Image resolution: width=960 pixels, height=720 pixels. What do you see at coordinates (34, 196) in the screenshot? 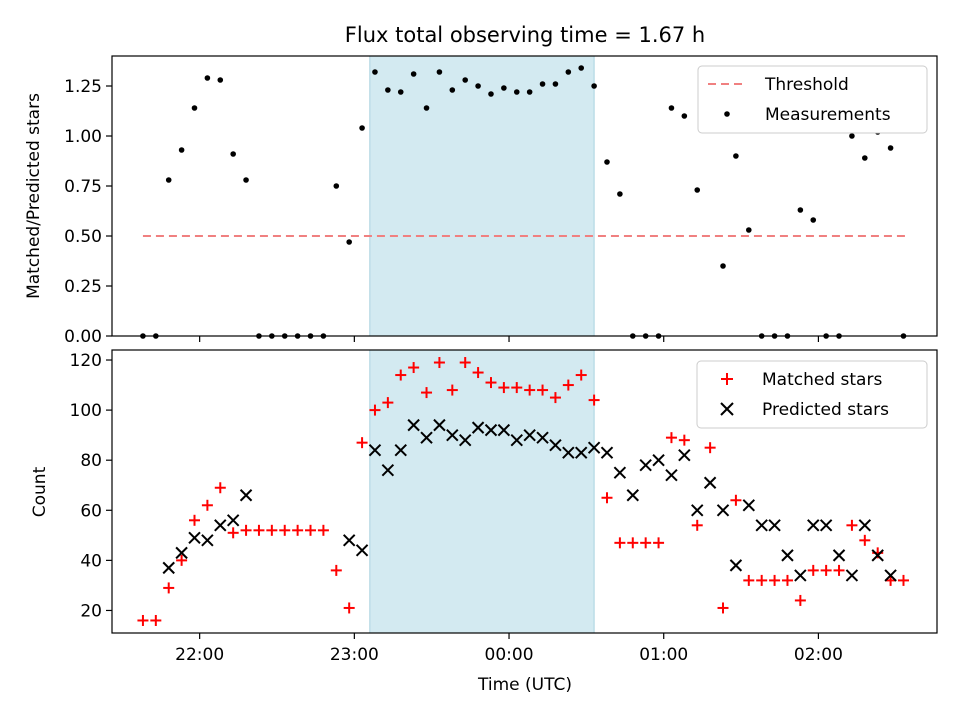
I see `y-axis-label: Matched/Predicted stars` at bounding box center [34, 196].